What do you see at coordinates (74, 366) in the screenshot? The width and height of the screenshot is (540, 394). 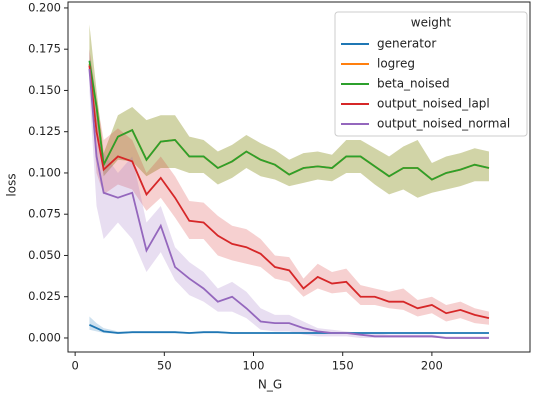 I see `x-tick-label: 0` at bounding box center [74, 366].